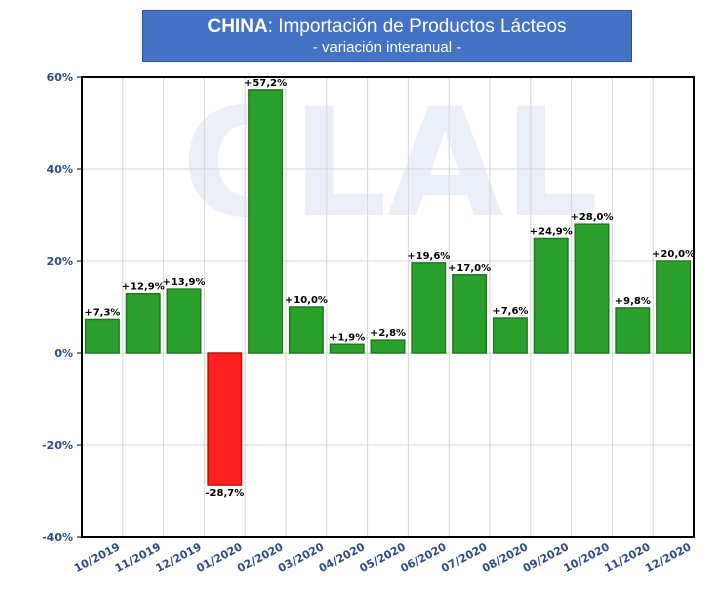 The width and height of the screenshot is (720, 600). Describe the element at coordinates (143, 323) in the screenshot. I see `bar-11/2019` at that location.